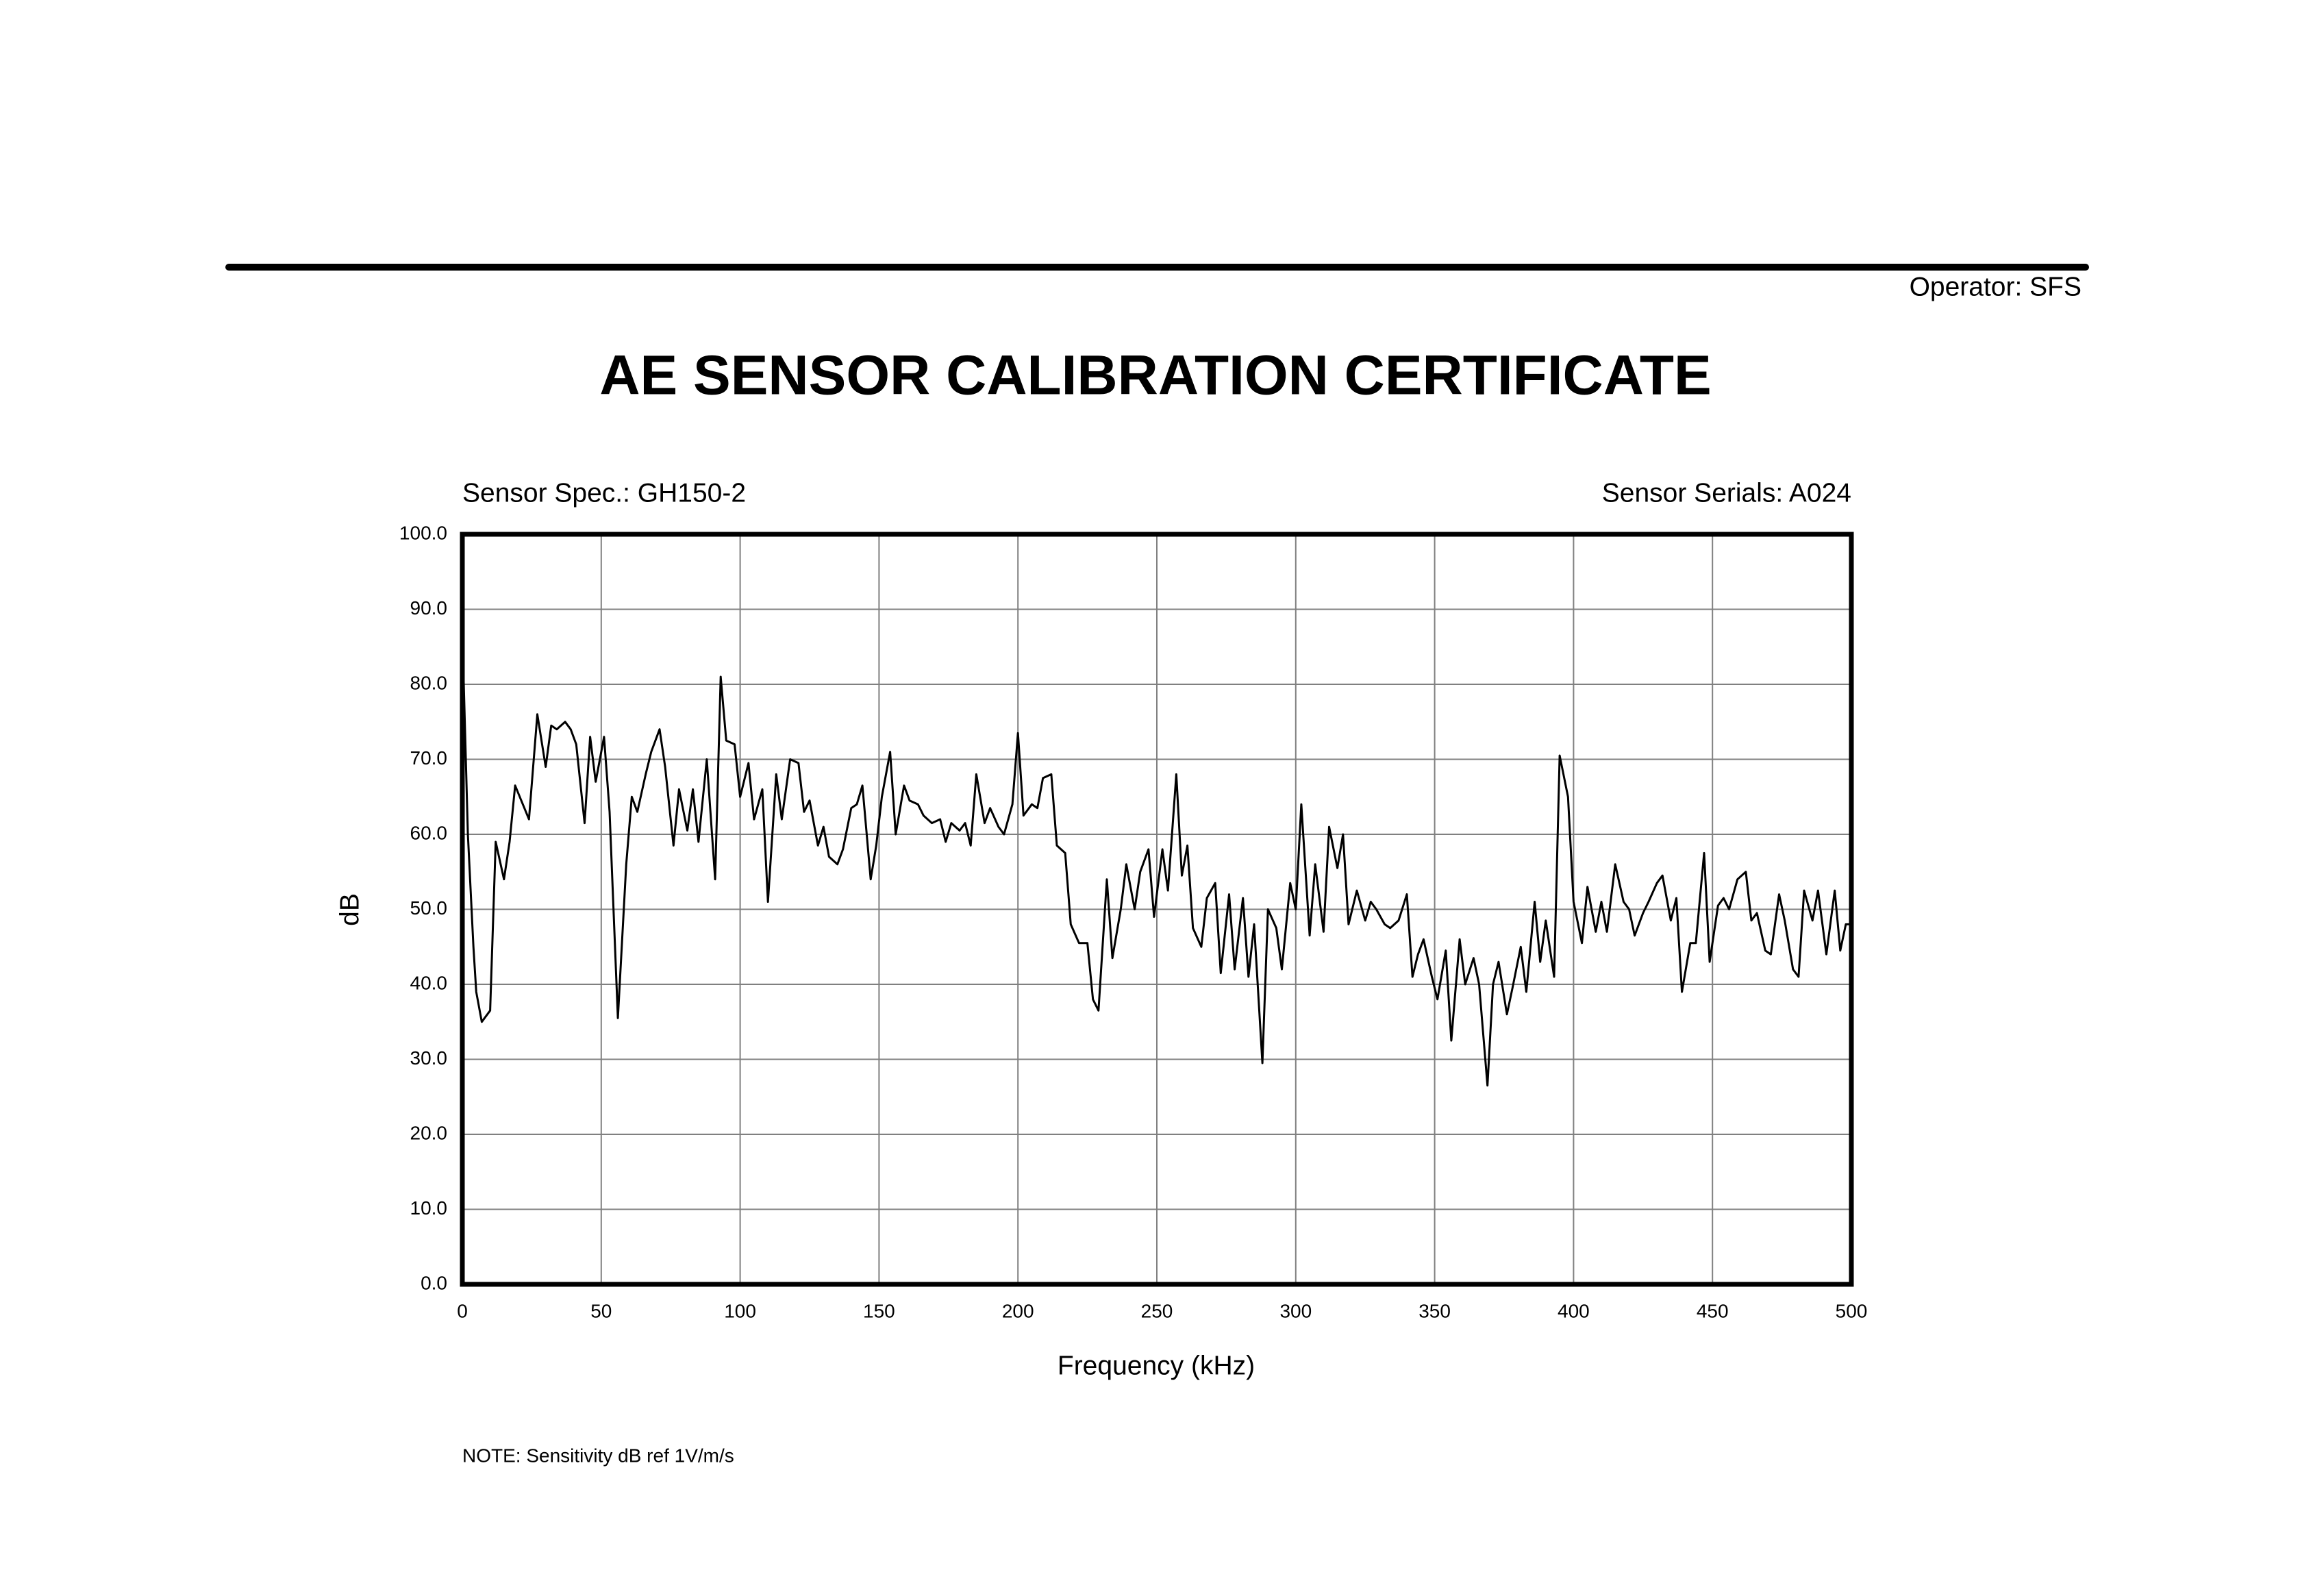 The height and width of the screenshot is (1596, 2300). I want to click on x-tick-label: 250, so click(1157, 1310).